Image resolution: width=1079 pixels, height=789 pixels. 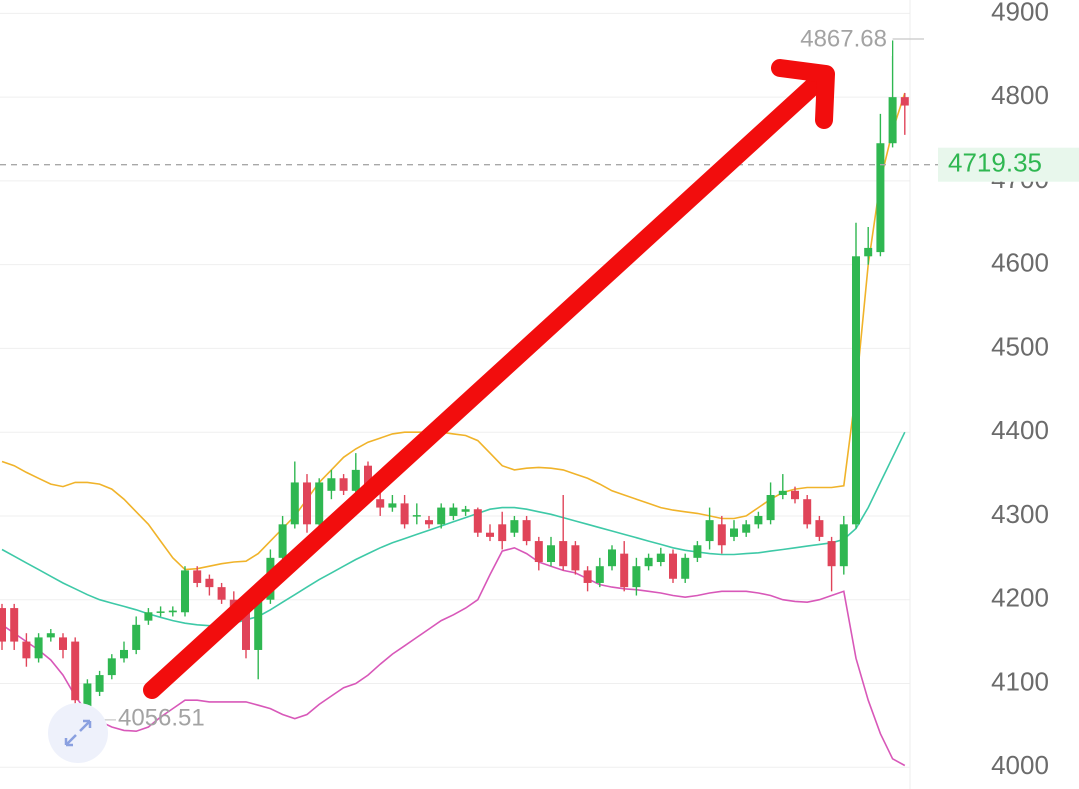 I want to click on y-tick-label: 4500, so click(x=1020, y=346).